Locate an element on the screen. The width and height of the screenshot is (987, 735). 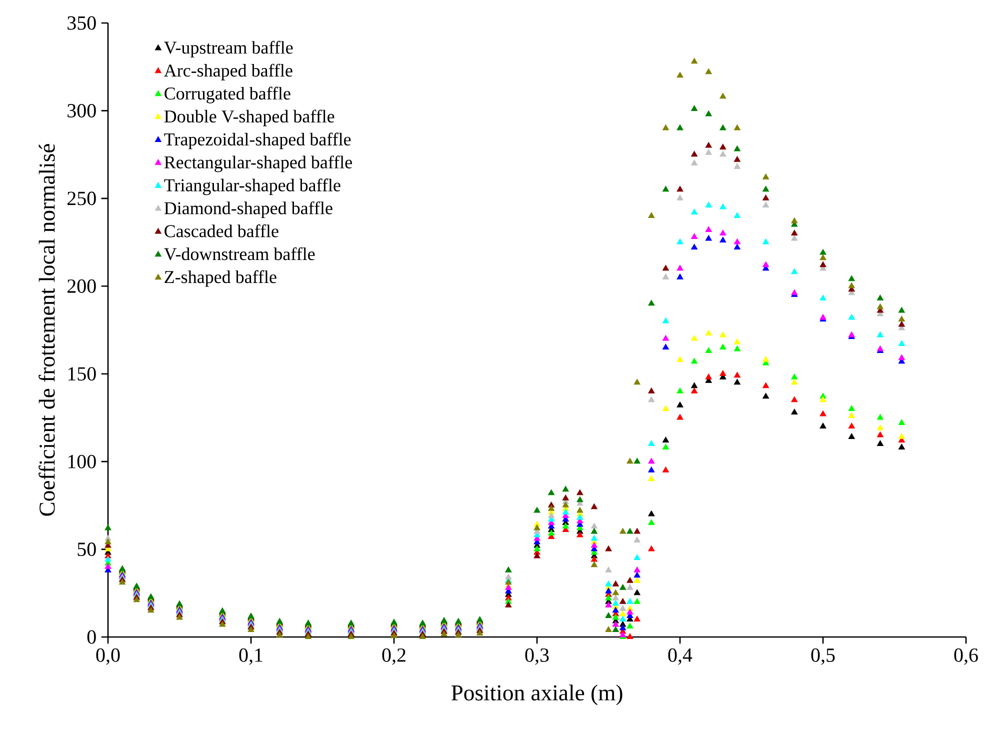
y-tick-label: 350 is located at coordinates (82, 23).